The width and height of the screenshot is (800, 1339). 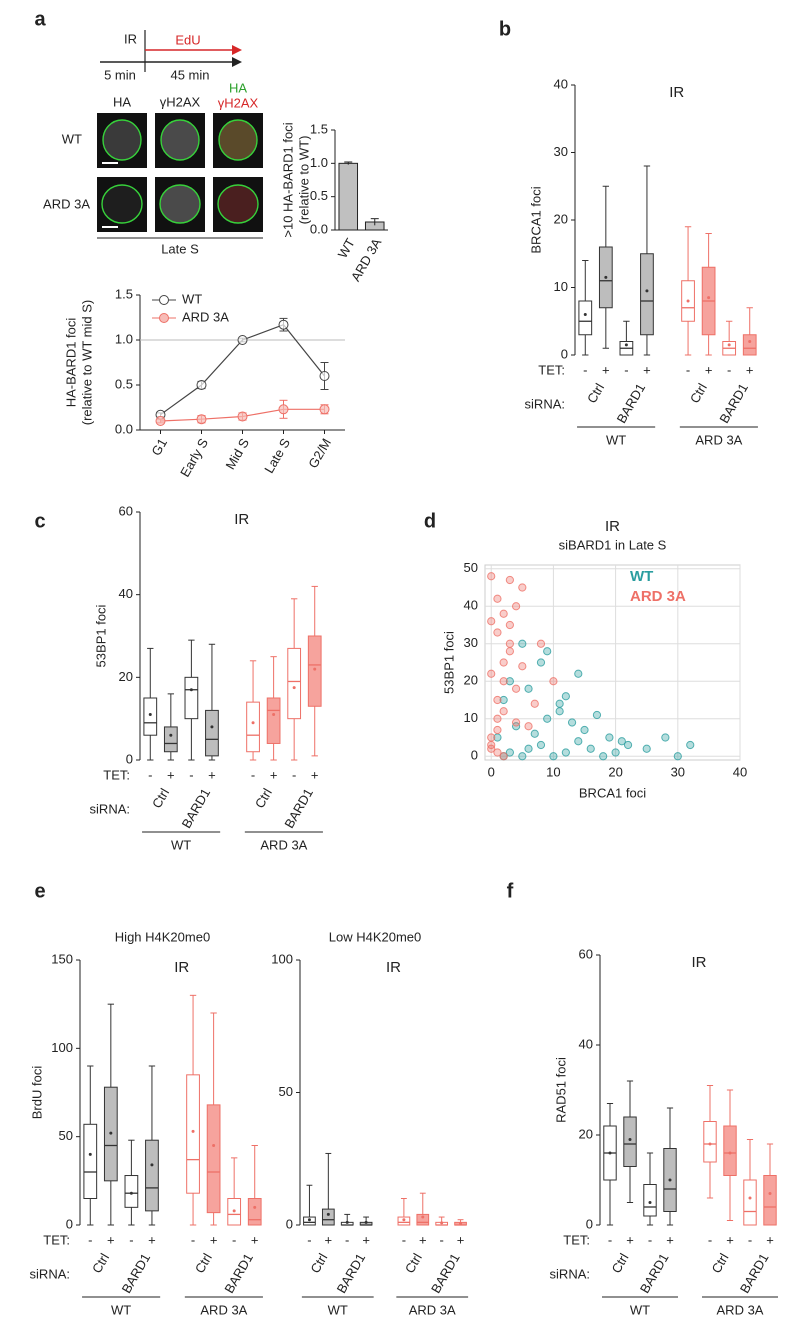 What do you see at coordinates (586, 953) in the screenshot?
I see `y-tick-label: 60` at bounding box center [586, 953].